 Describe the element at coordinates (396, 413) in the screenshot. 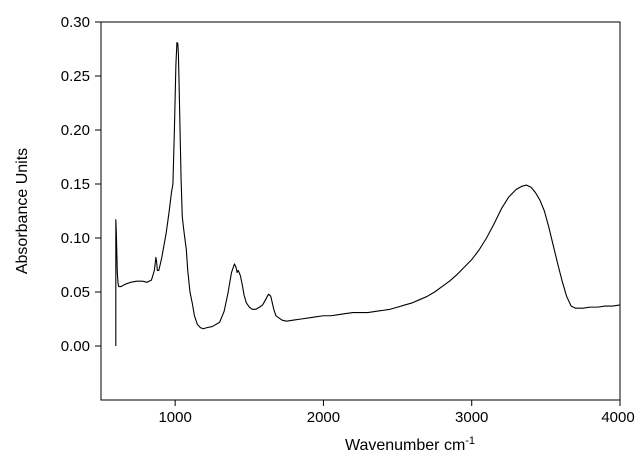

I see `x-axis-ticks: 1000 2000 3000 4000` at that location.